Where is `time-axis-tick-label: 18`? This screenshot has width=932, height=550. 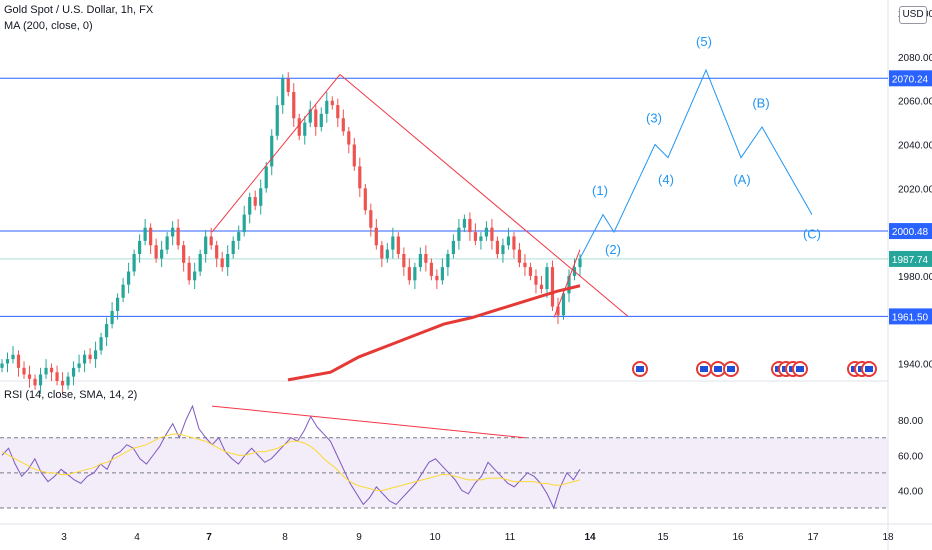 time-axis-tick-label: 18 is located at coordinates (888, 537).